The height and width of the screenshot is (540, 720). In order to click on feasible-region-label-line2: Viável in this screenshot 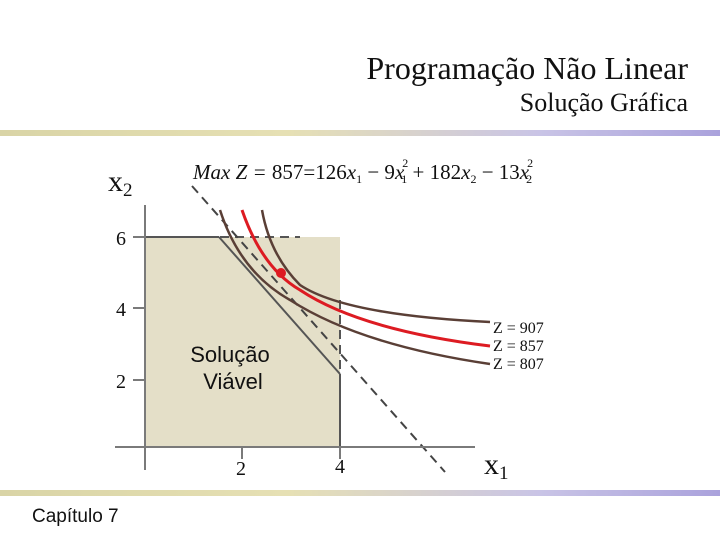, I will do `click(233, 381)`.